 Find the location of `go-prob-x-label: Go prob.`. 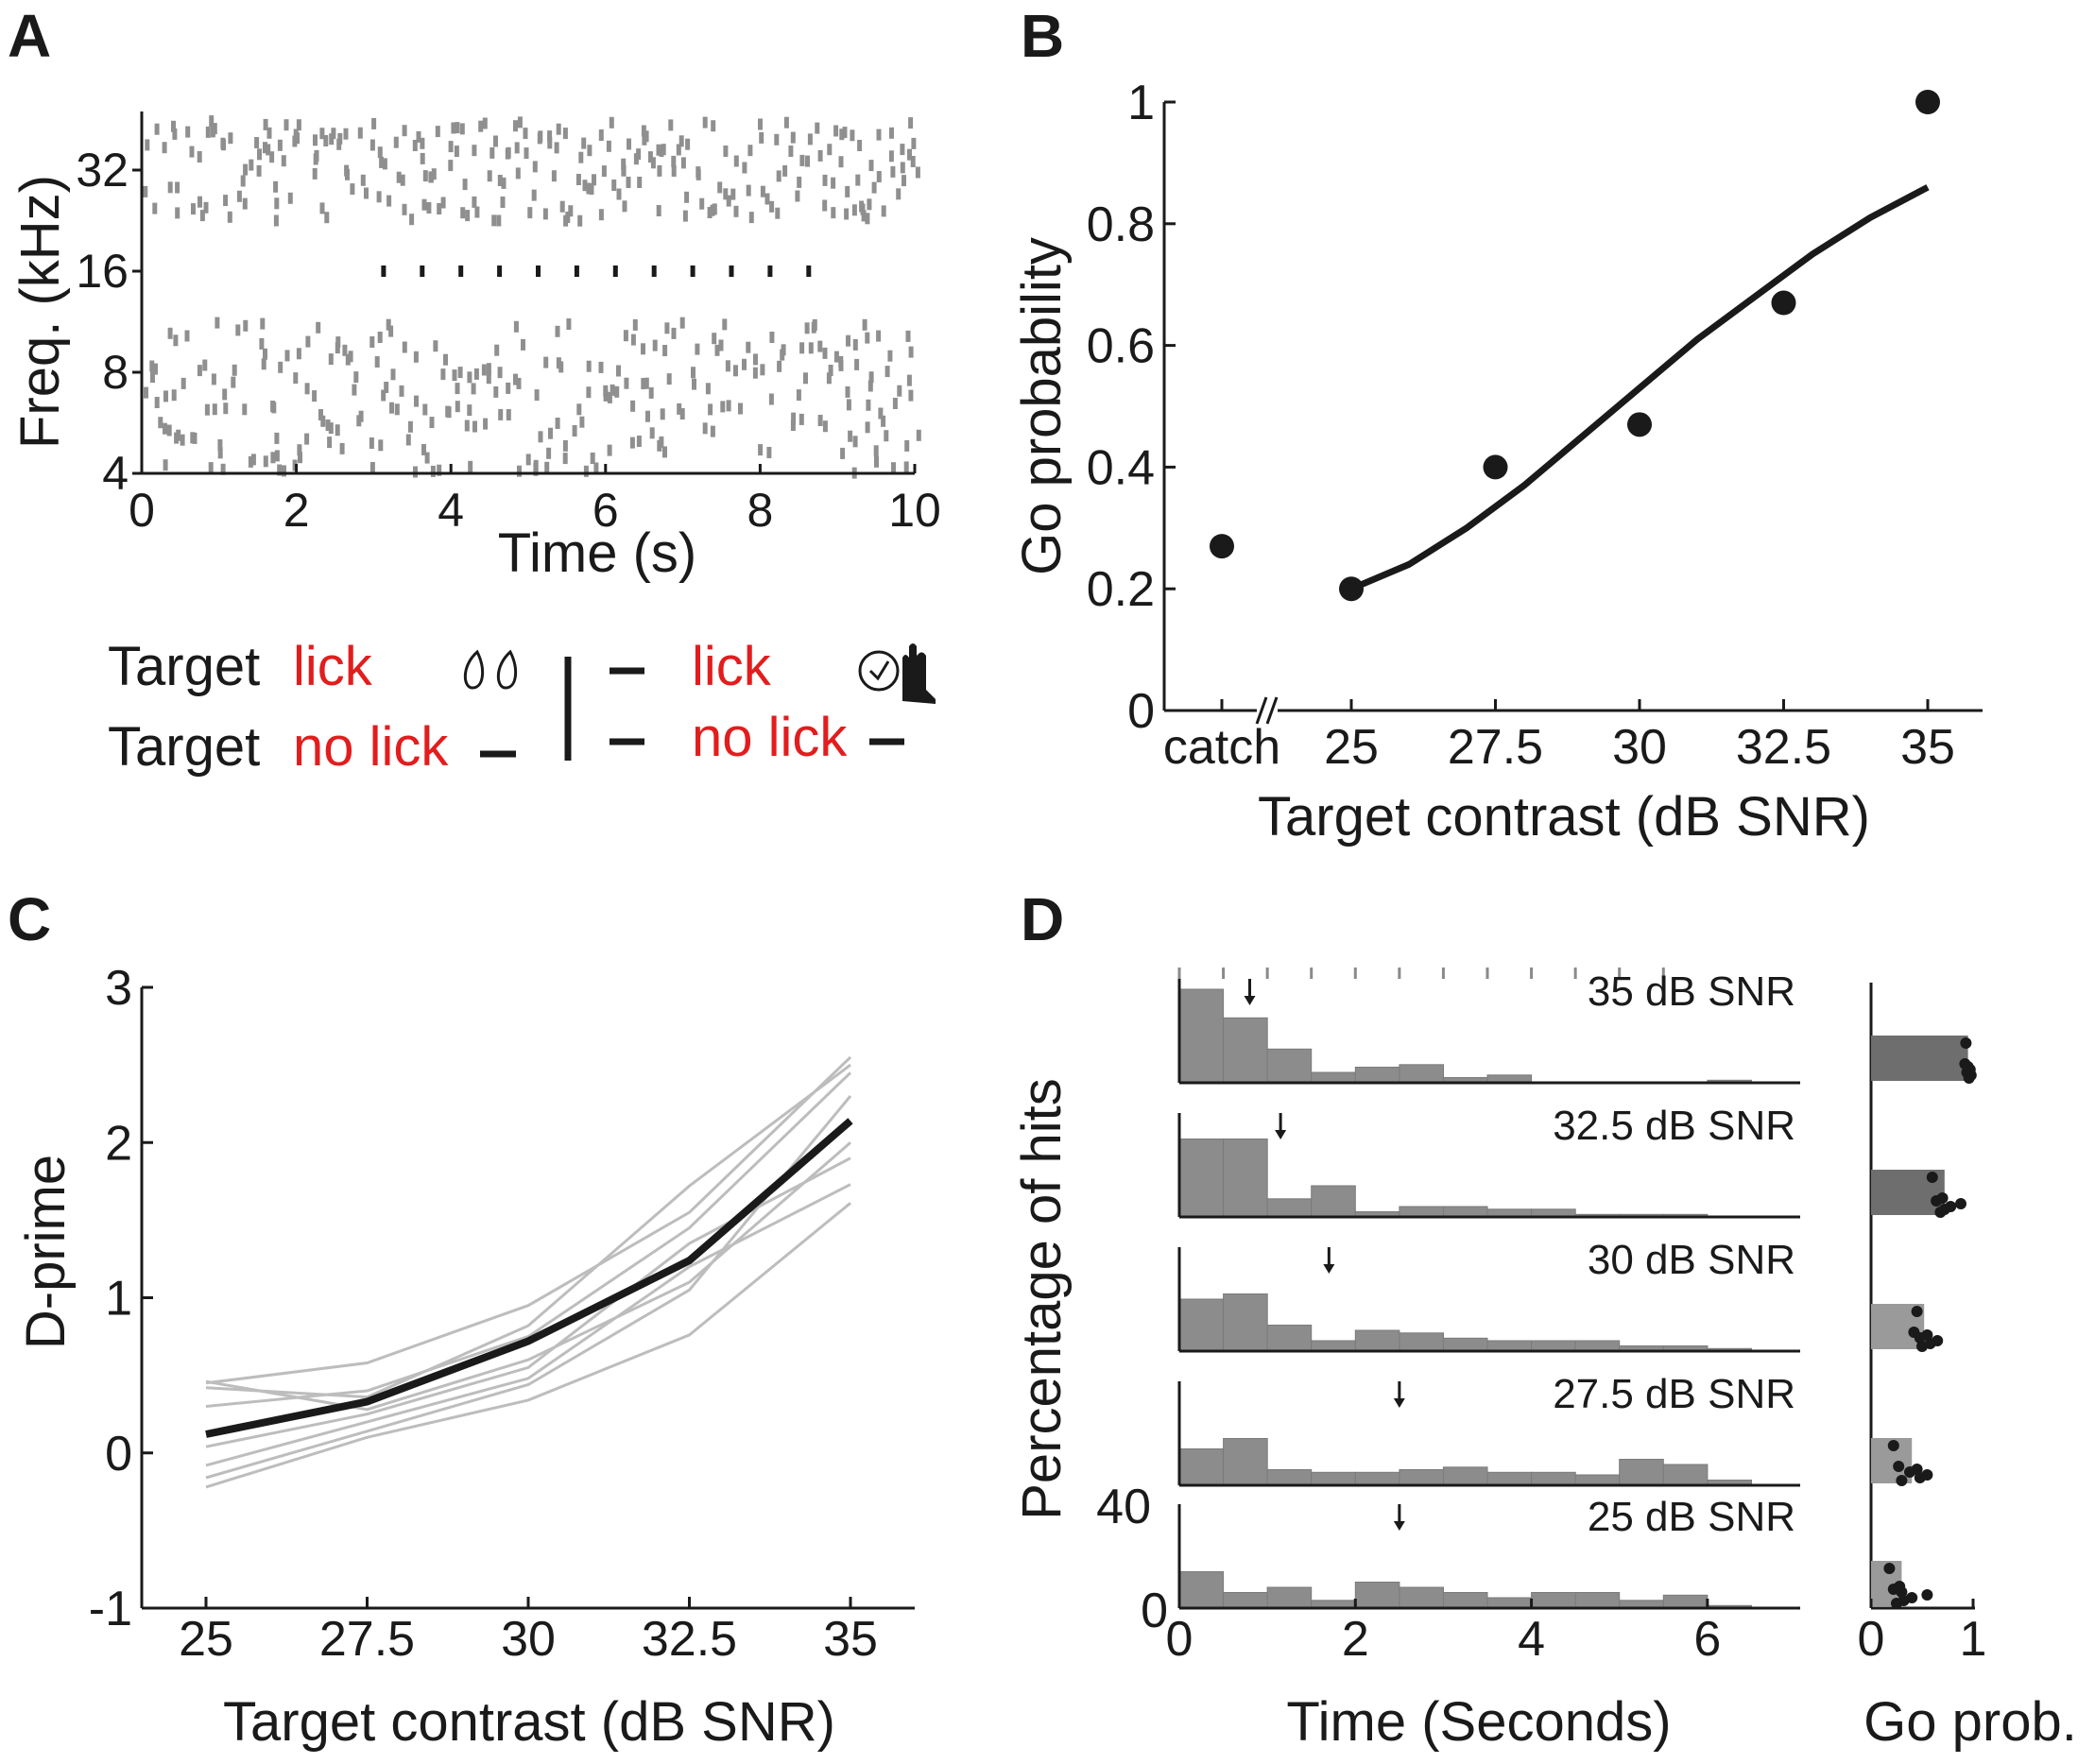

go-prob-x-label: Go prob. is located at coordinates (1970, 1722).